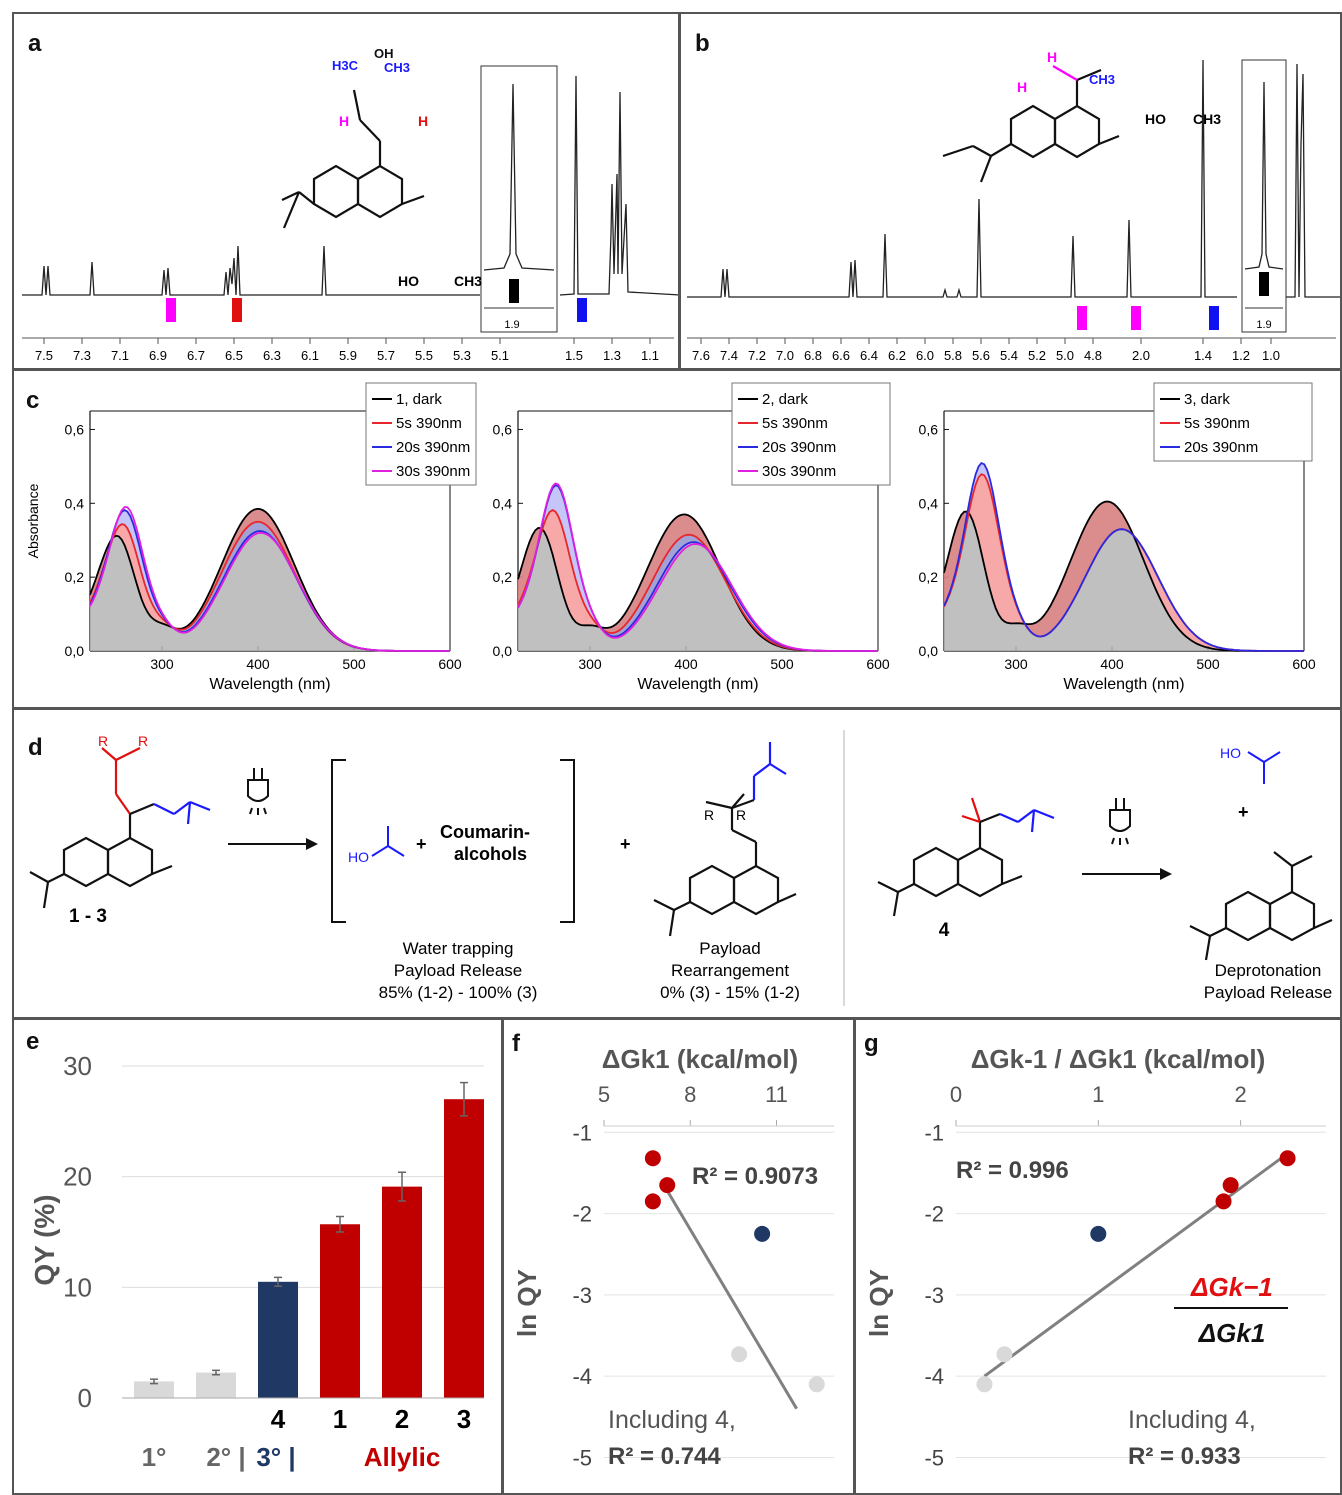  Describe the element at coordinates (338, 841) in the screenshot. I see `bracket-left` at that location.